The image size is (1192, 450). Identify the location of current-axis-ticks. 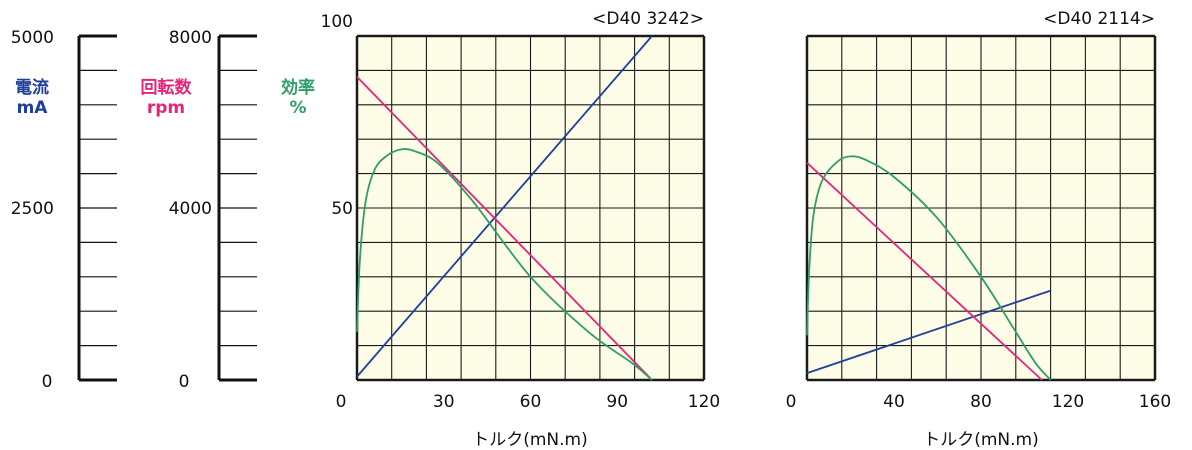
(98, 208).